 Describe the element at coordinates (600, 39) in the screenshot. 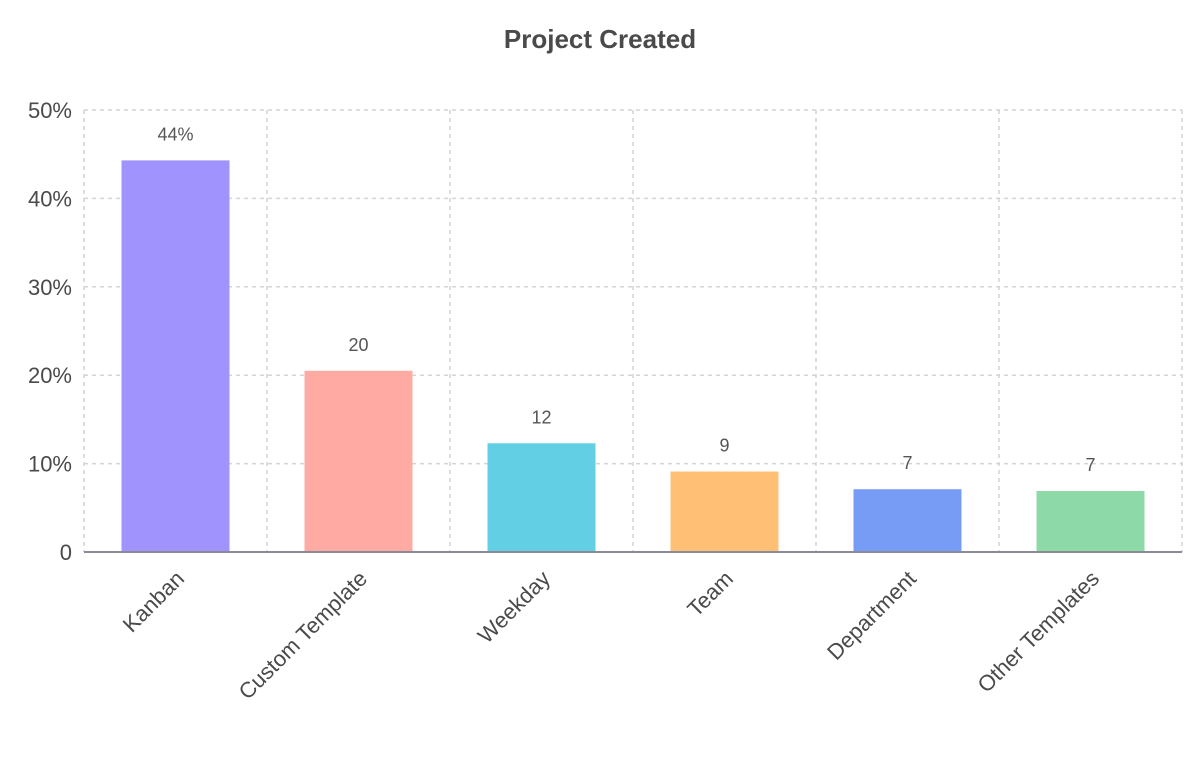

I see `chart-title: Project Created` at that location.